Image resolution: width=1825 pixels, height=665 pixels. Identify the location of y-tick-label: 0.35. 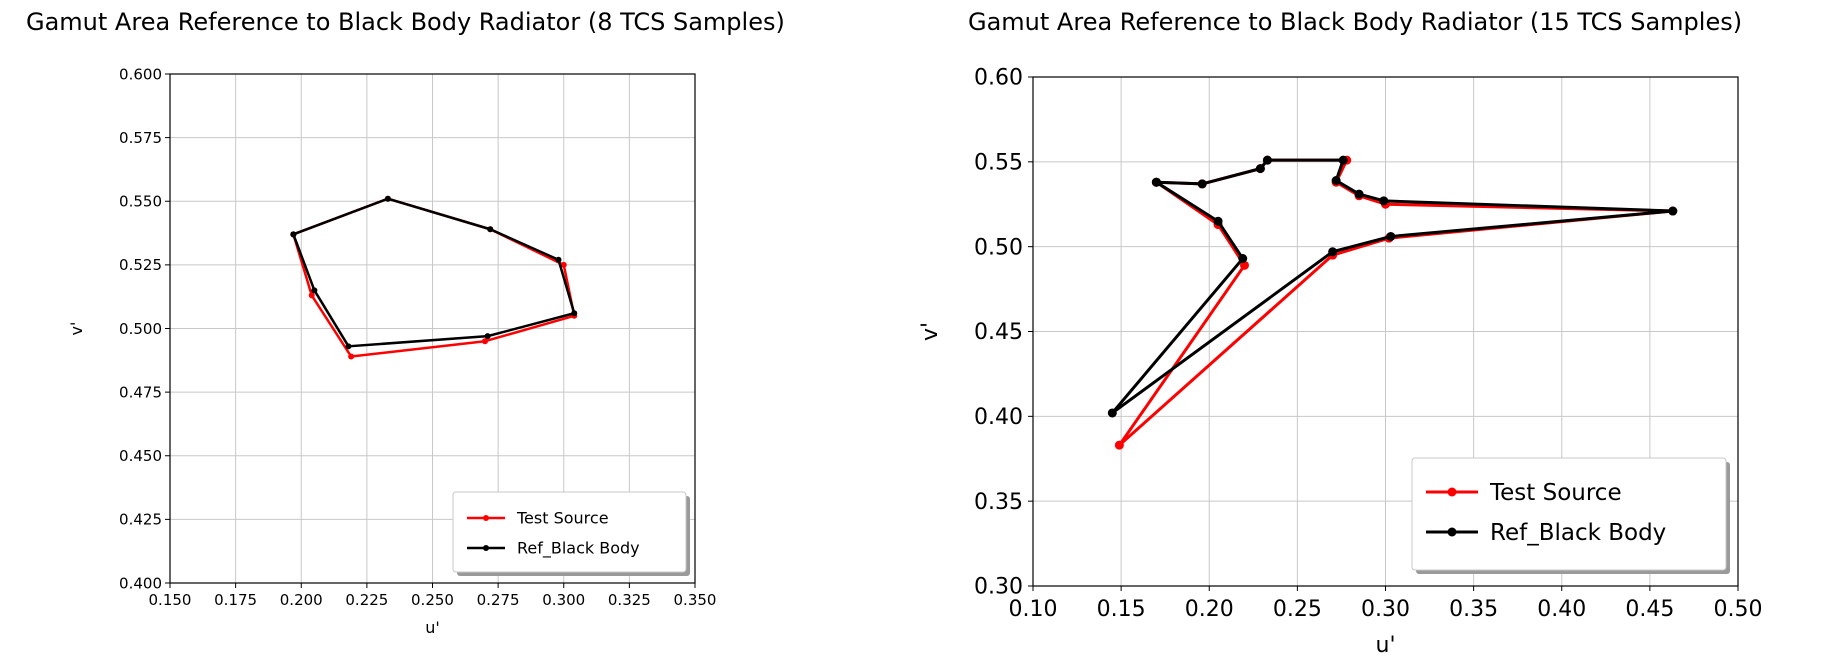
(998, 502).